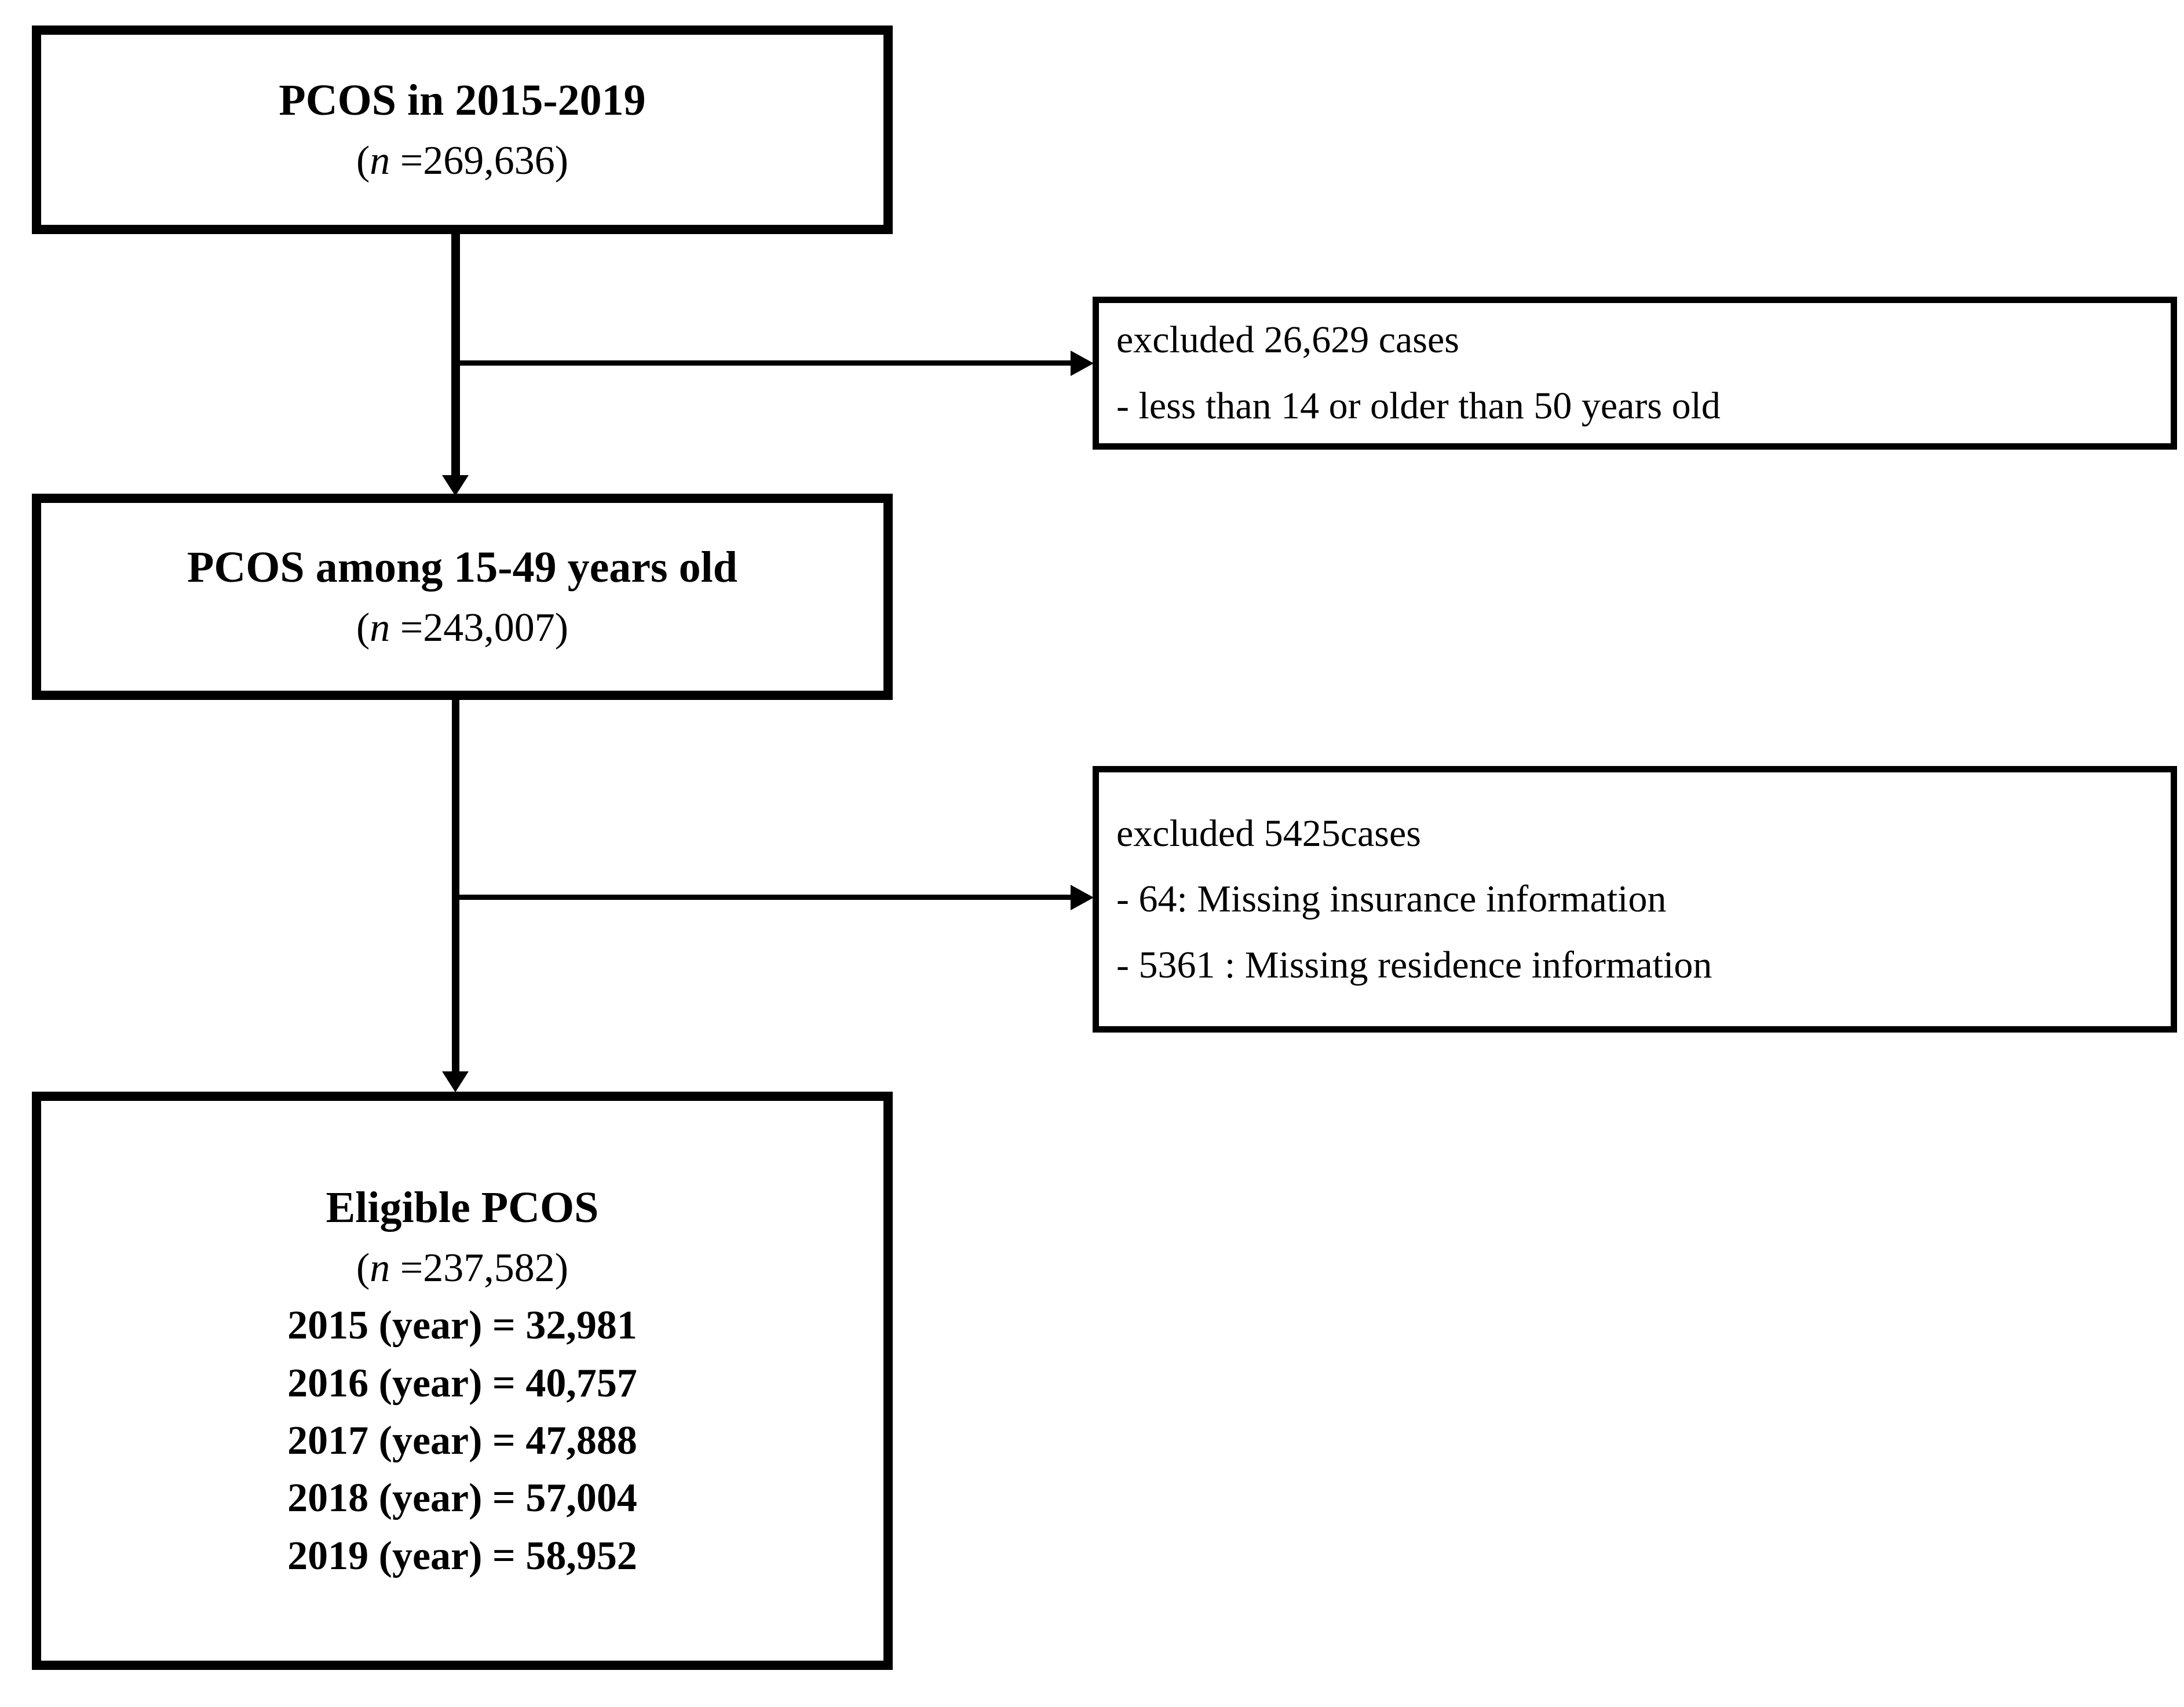 The width and height of the screenshot is (2184, 1707). Describe the element at coordinates (463, 1267) in the screenshot. I see `box-n-count: (n =237,582)` at that location.